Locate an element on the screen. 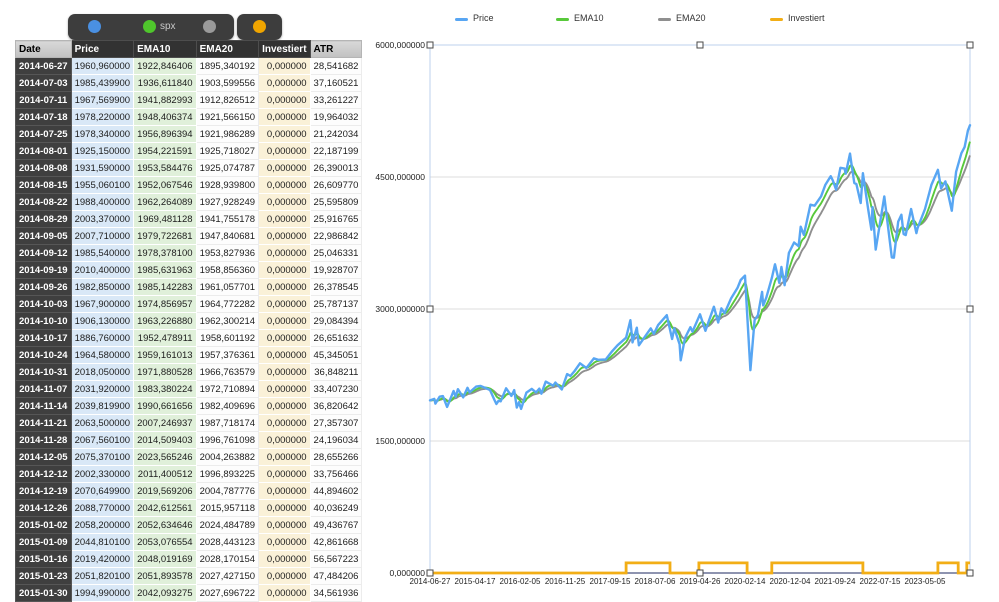  column-header-ema20: EMA20 is located at coordinates (227, 49).